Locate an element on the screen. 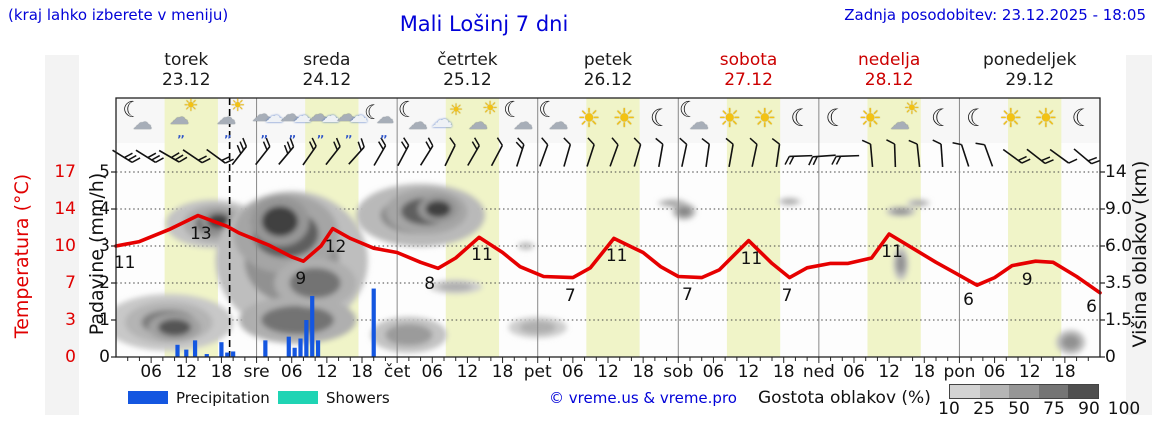 This screenshot has height=443, width=1152. temperature-value-label: 7 is located at coordinates (787, 295).